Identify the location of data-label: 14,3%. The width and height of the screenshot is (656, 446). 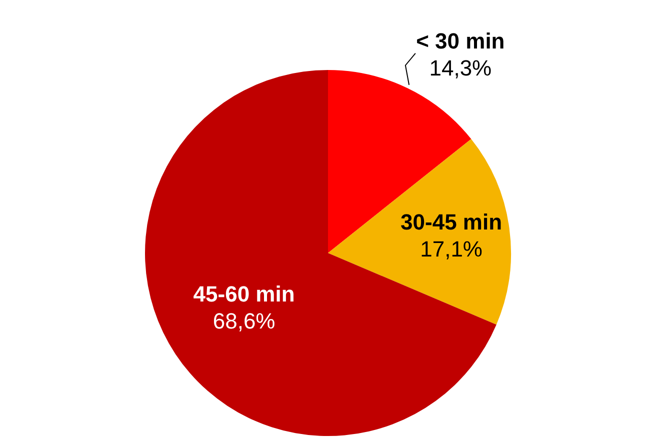
(460, 67).